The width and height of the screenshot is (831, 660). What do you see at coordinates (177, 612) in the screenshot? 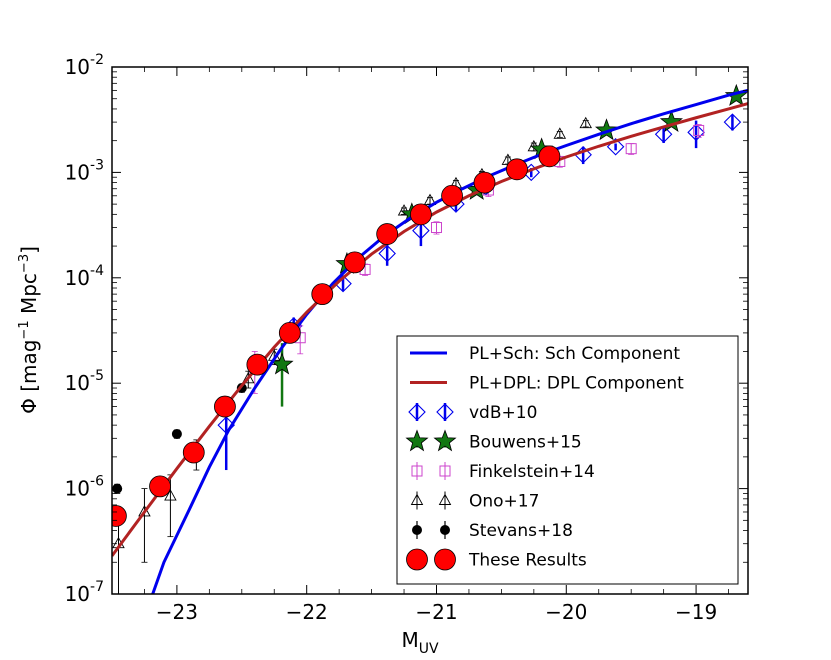
I see `x-tick-label: −23` at bounding box center [177, 612].